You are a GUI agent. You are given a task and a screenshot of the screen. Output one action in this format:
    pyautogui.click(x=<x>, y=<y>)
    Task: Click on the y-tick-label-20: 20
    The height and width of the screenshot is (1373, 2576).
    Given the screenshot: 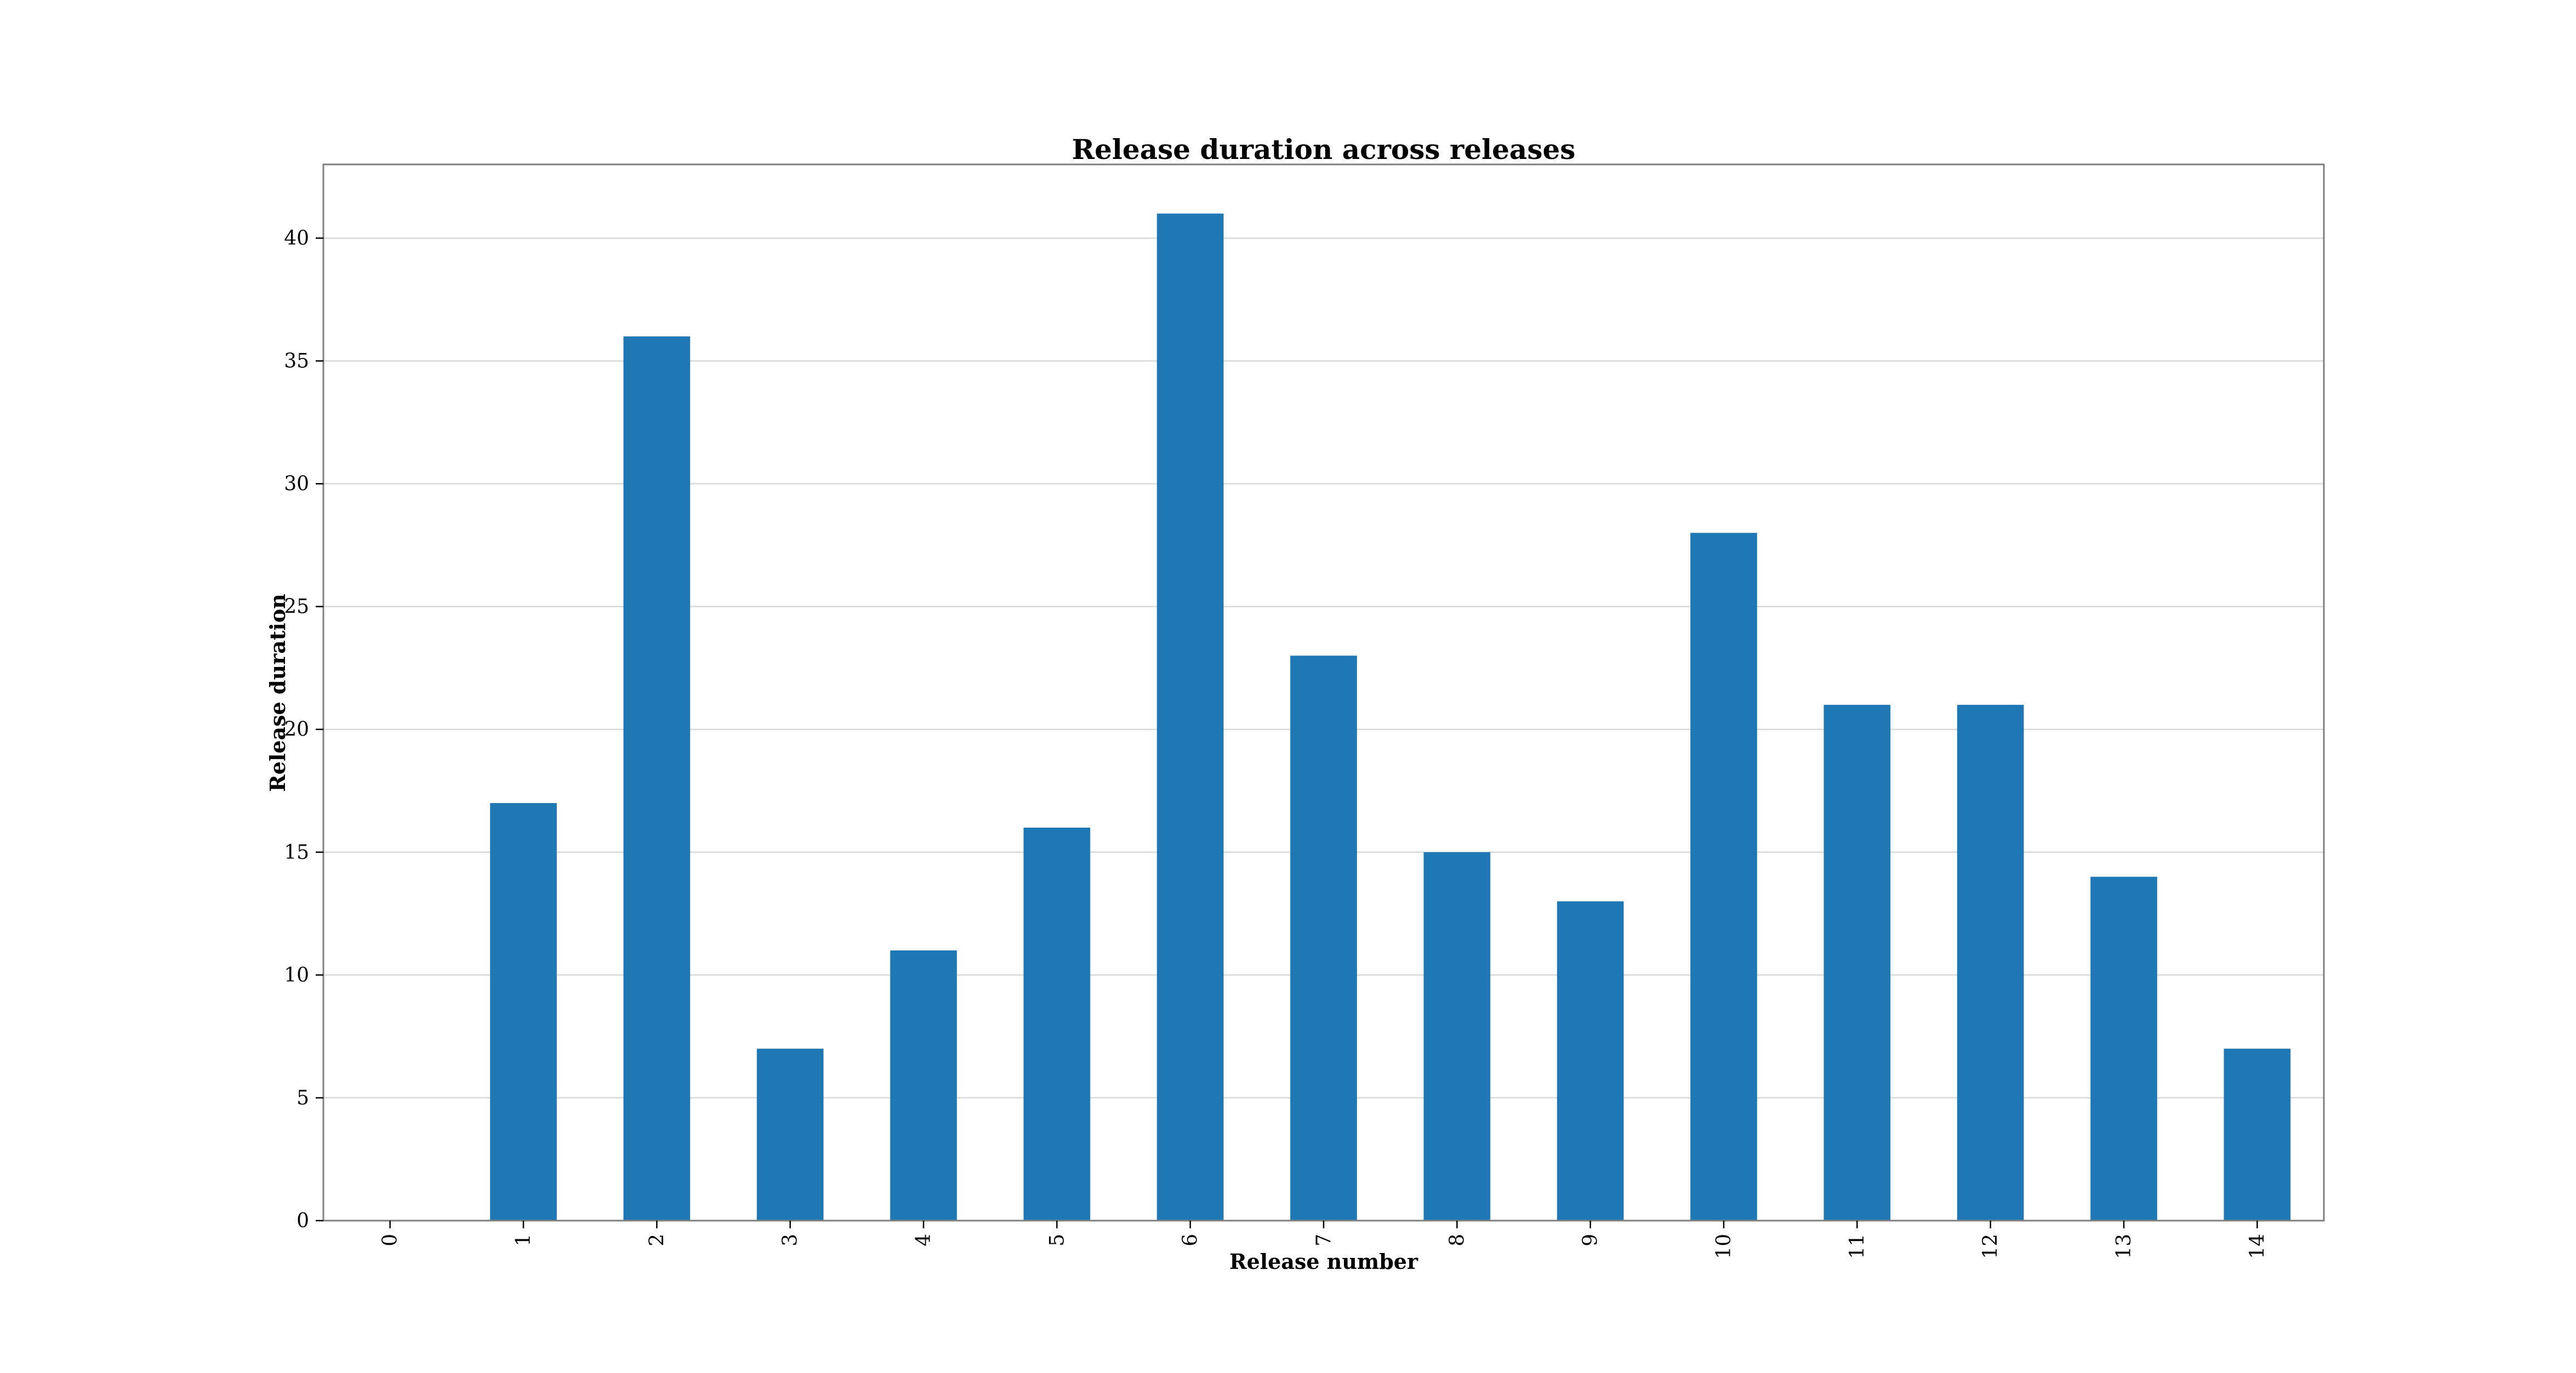 What is the action you would take?
    pyautogui.click(x=296, y=730)
    